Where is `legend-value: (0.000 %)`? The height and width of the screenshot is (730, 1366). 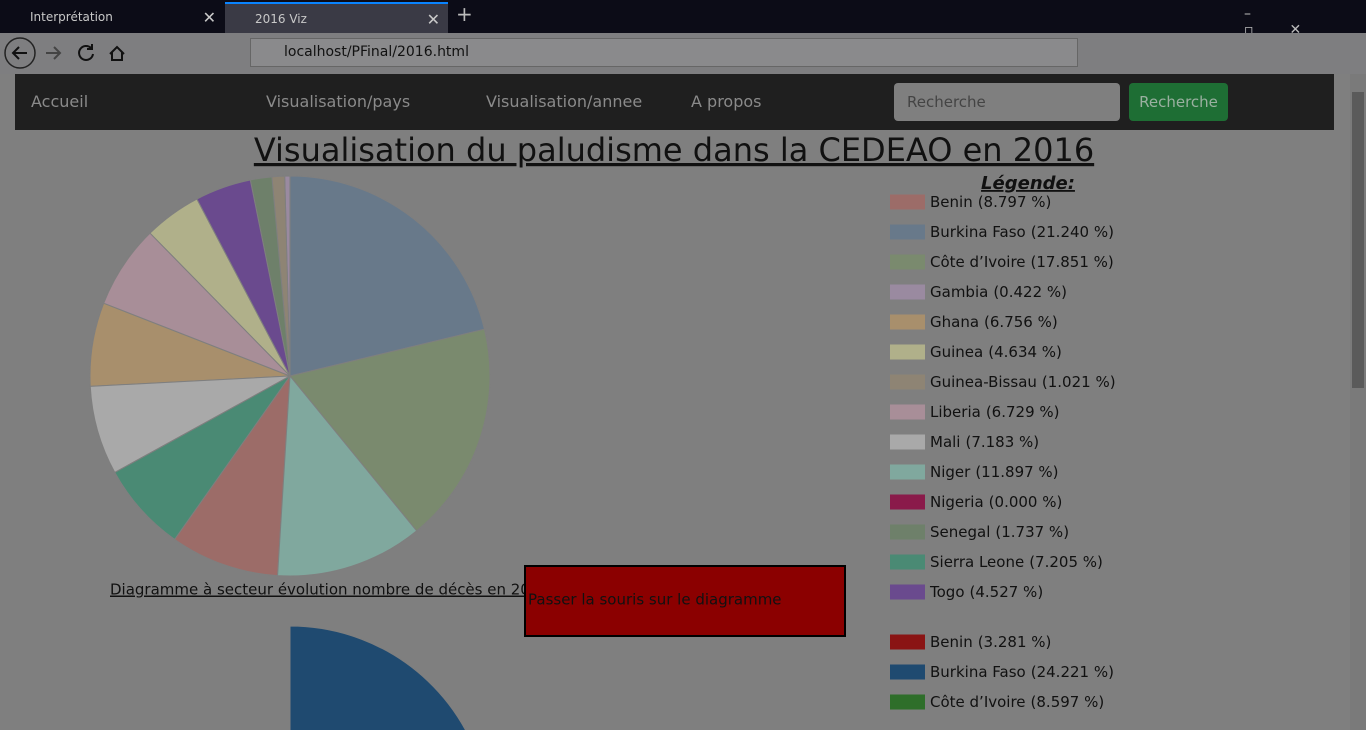
legend-value: (0.000 %) is located at coordinates (1026, 502).